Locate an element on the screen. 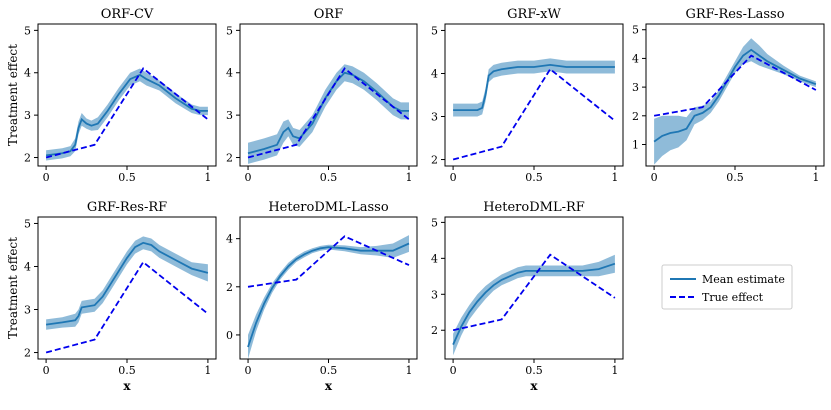 The width and height of the screenshot is (831, 410). x-tick-label-orf-cv: 0.5 is located at coordinates (127, 177).